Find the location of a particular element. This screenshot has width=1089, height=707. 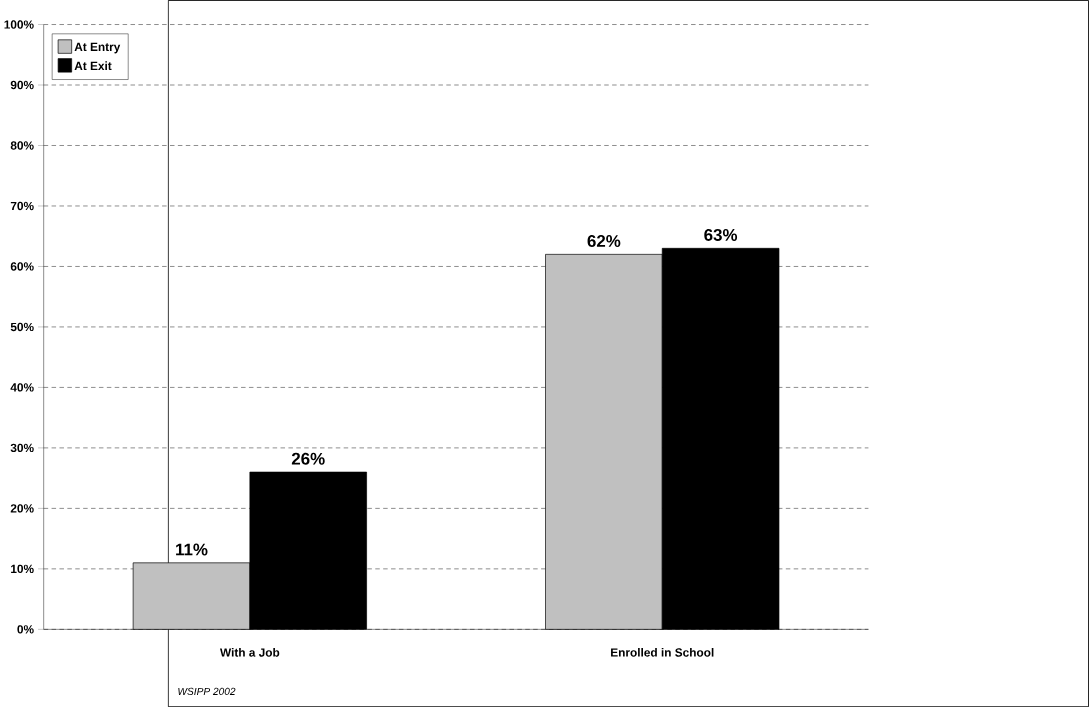

y-tick-label: 40% is located at coordinates (22, 387).